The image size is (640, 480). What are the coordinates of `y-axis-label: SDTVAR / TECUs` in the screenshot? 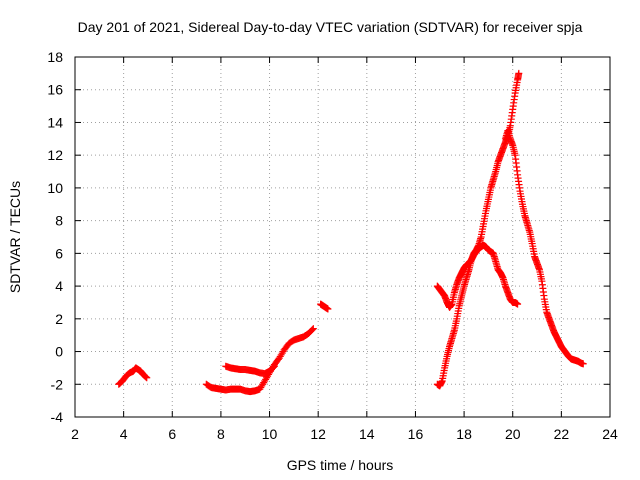 It's located at (15, 237).